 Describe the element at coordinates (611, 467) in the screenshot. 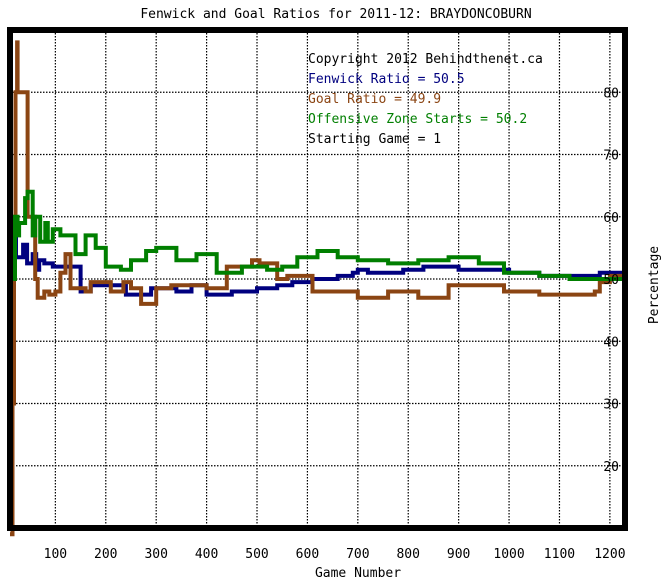

I see `y-tick-label: 20` at that location.